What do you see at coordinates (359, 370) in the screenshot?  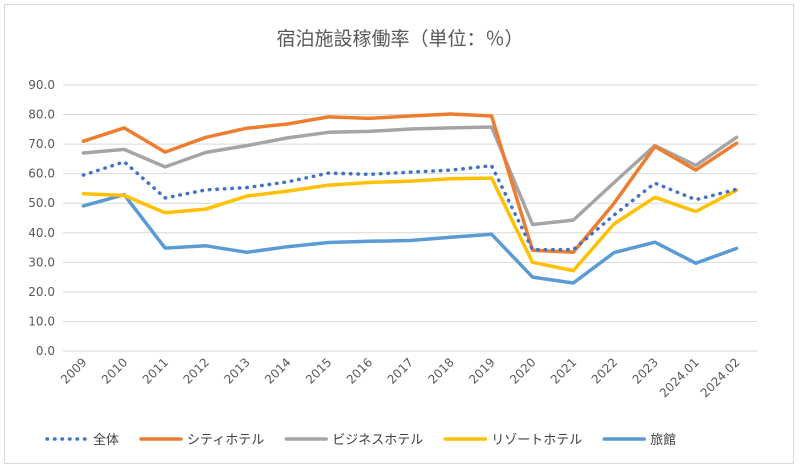 I see `x-tick-label: 2016` at bounding box center [359, 370].